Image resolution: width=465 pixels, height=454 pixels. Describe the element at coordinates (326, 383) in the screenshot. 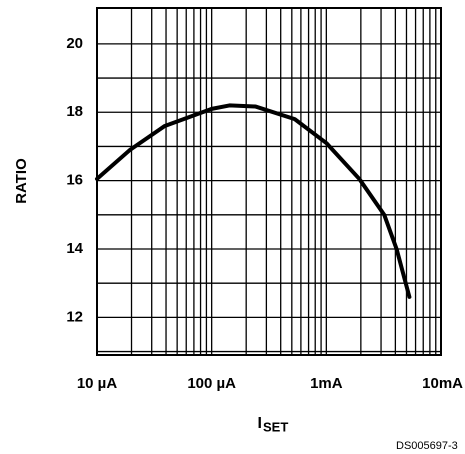

I see `x-tick-label: 1mA` at that location.